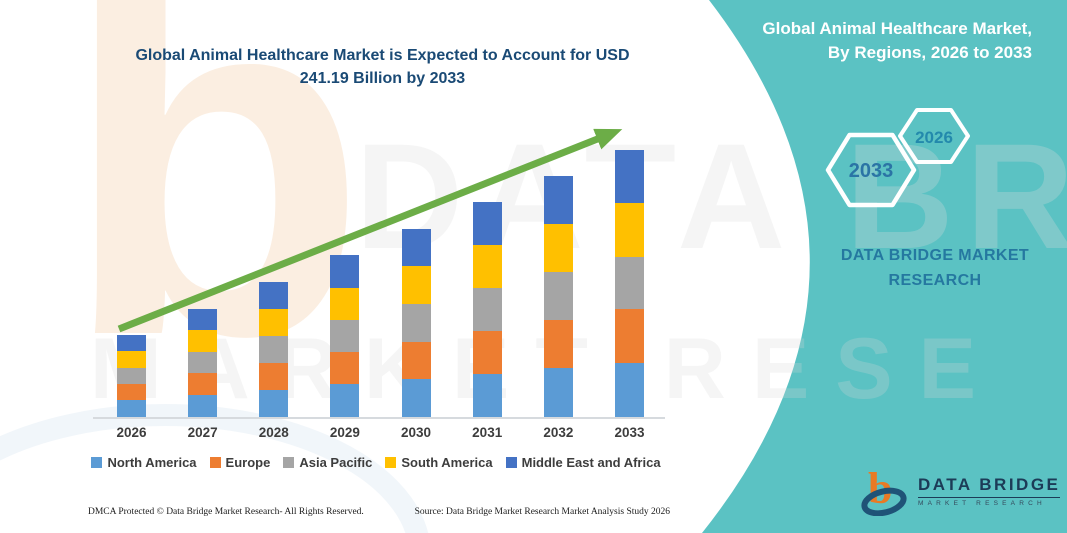  I want to click on bar-2026, so click(131, 376).